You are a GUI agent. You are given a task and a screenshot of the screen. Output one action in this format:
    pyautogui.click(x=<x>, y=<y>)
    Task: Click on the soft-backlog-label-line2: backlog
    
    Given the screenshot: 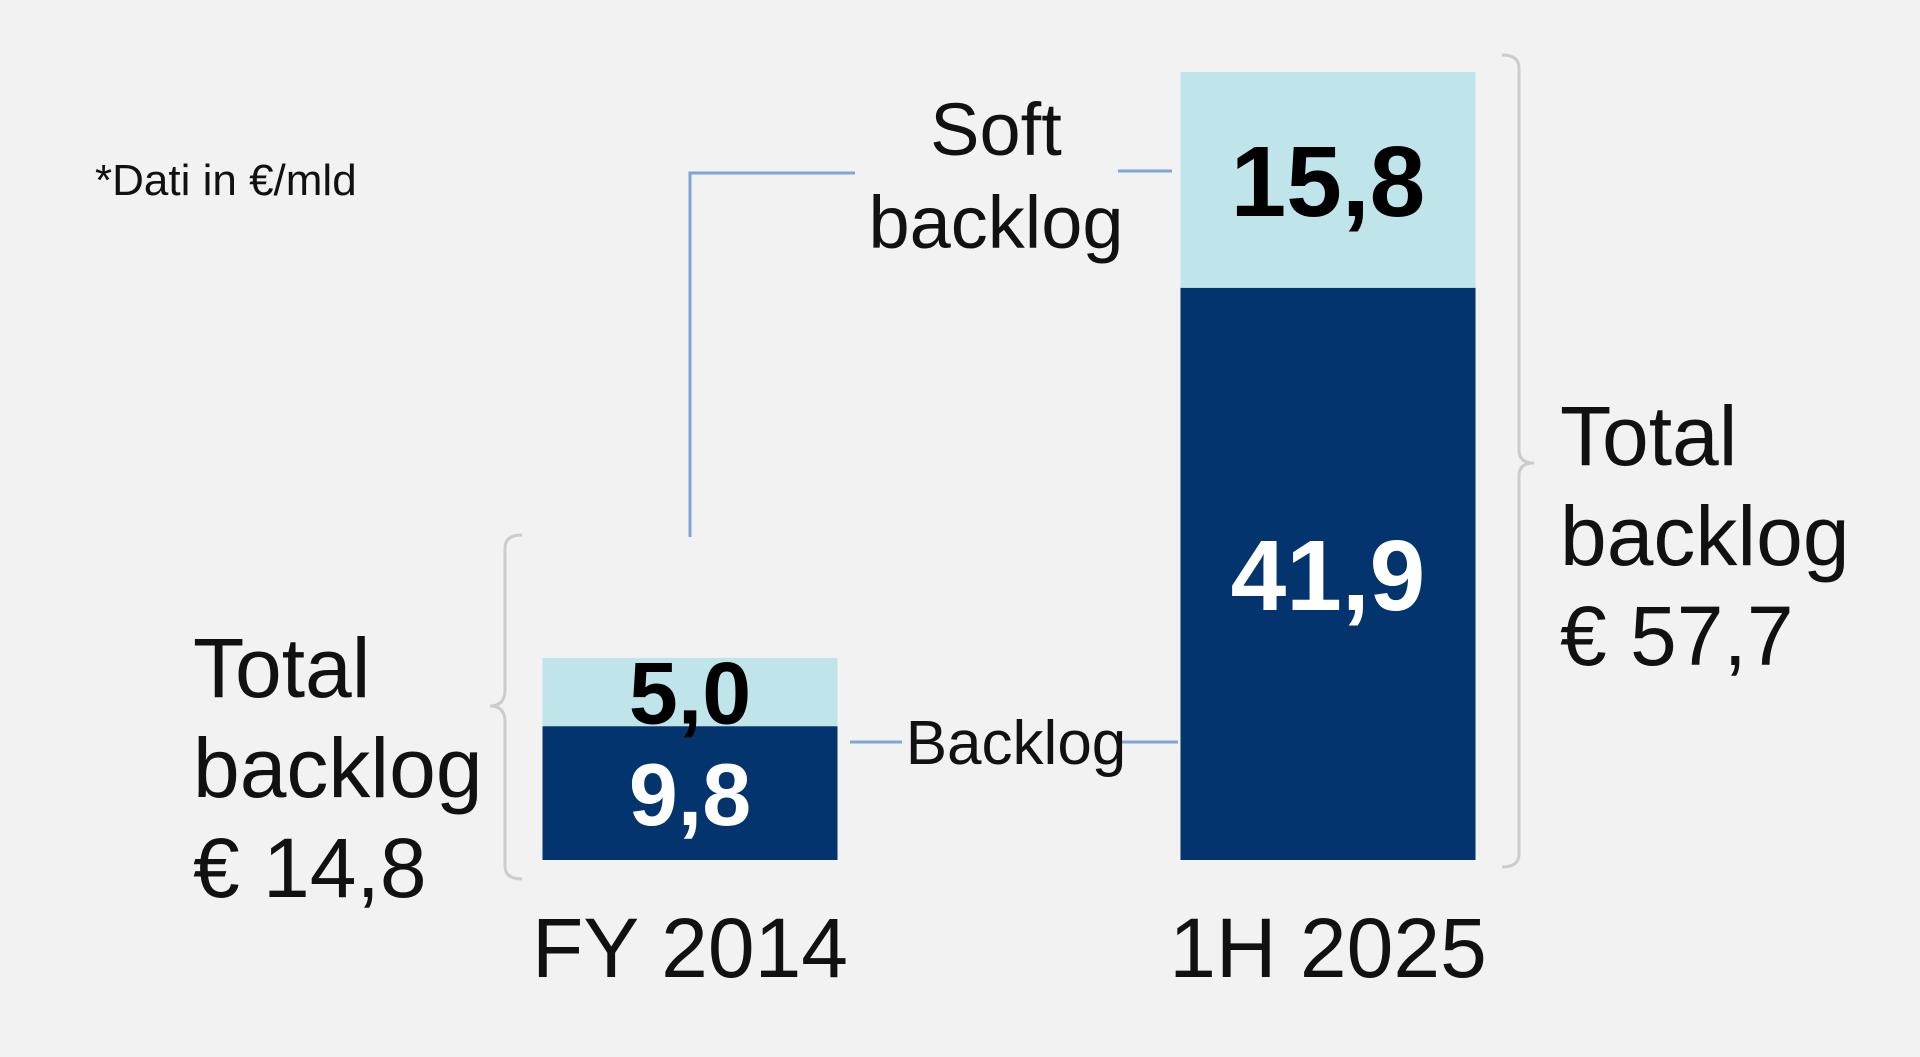 What is the action you would take?
    pyautogui.click(x=995, y=222)
    